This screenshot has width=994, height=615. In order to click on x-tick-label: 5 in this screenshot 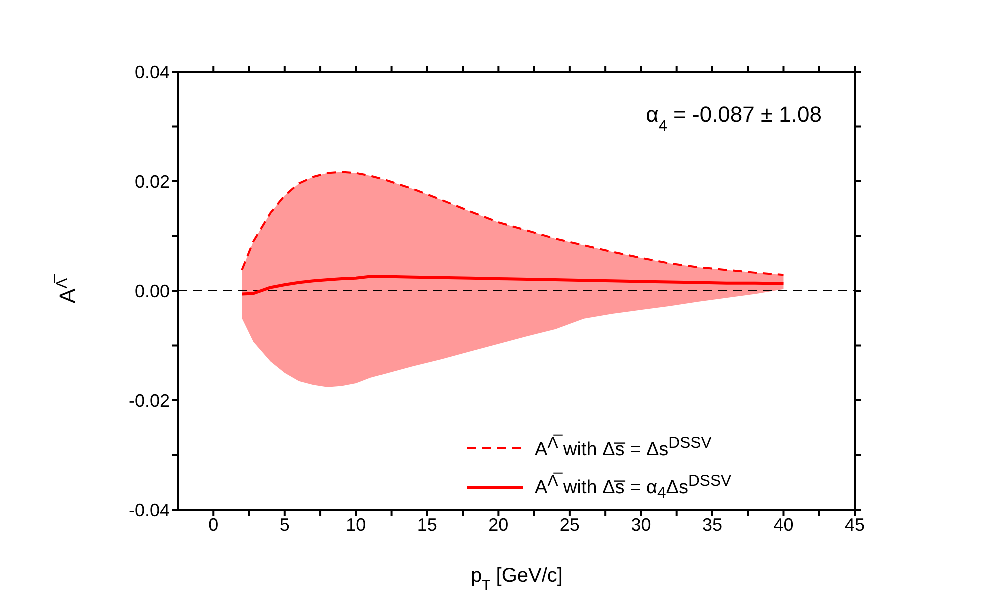, I will do `click(285, 524)`.